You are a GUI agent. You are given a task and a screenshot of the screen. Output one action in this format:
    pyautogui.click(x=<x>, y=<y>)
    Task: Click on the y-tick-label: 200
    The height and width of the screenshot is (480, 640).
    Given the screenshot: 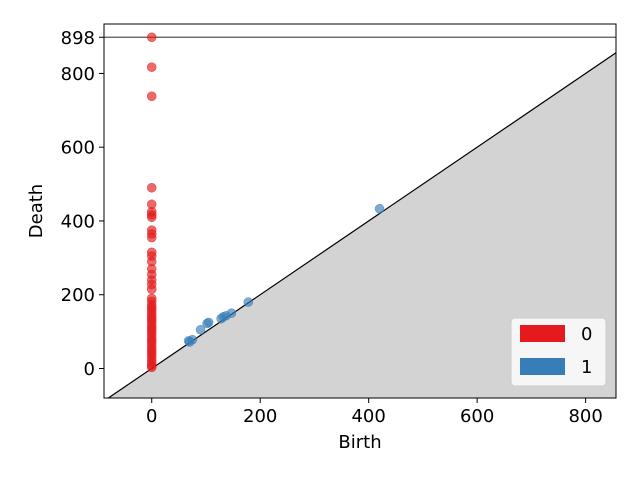 What is the action you would take?
    pyautogui.click(x=78, y=295)
    